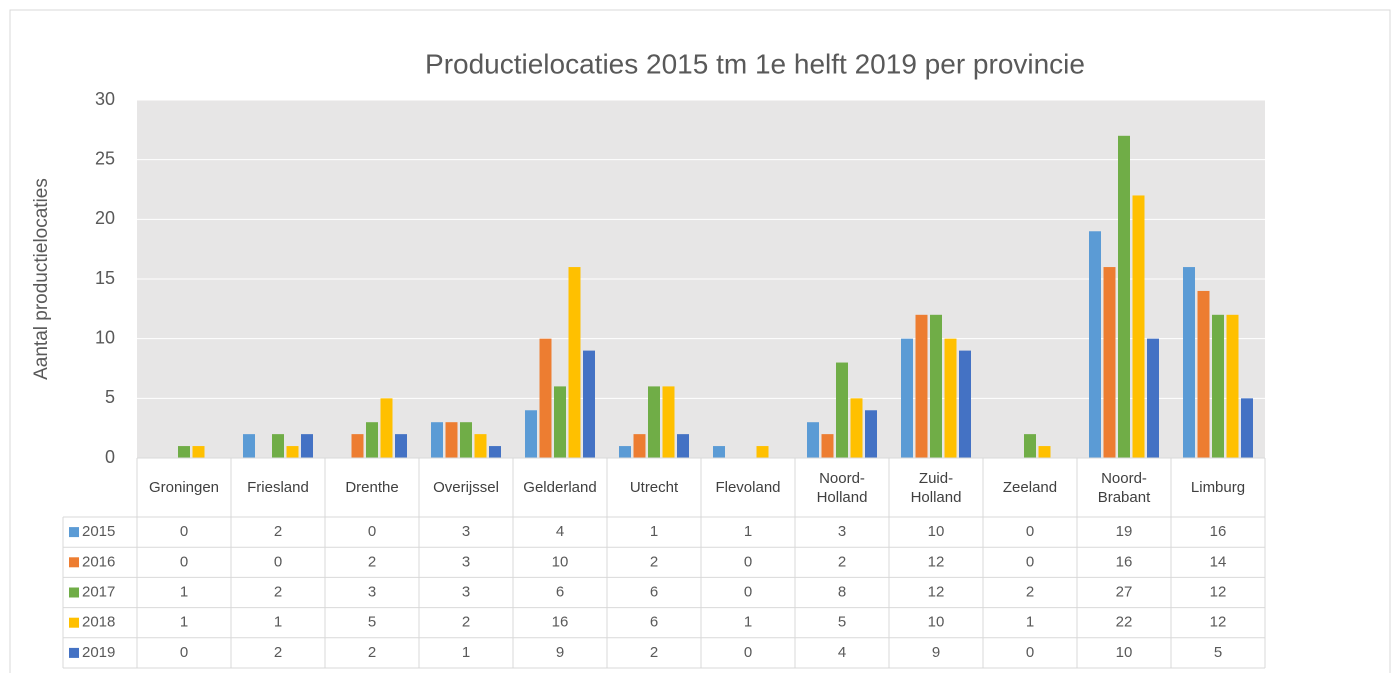 The width and height of the screenshot is (1397, 673). What do you see at coordinates (1218, 487) in the screenshot?
I see `x-tick-label: Limburg` at bounding box center [1218, 487].